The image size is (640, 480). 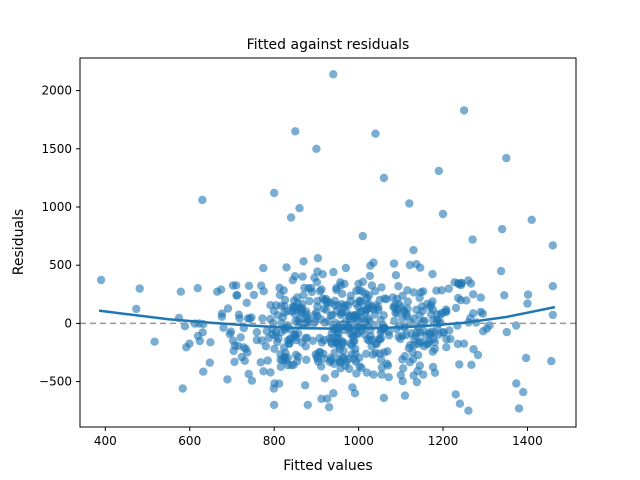 I want to click on y-tick-label: 2000, so click(x=56, y=91).